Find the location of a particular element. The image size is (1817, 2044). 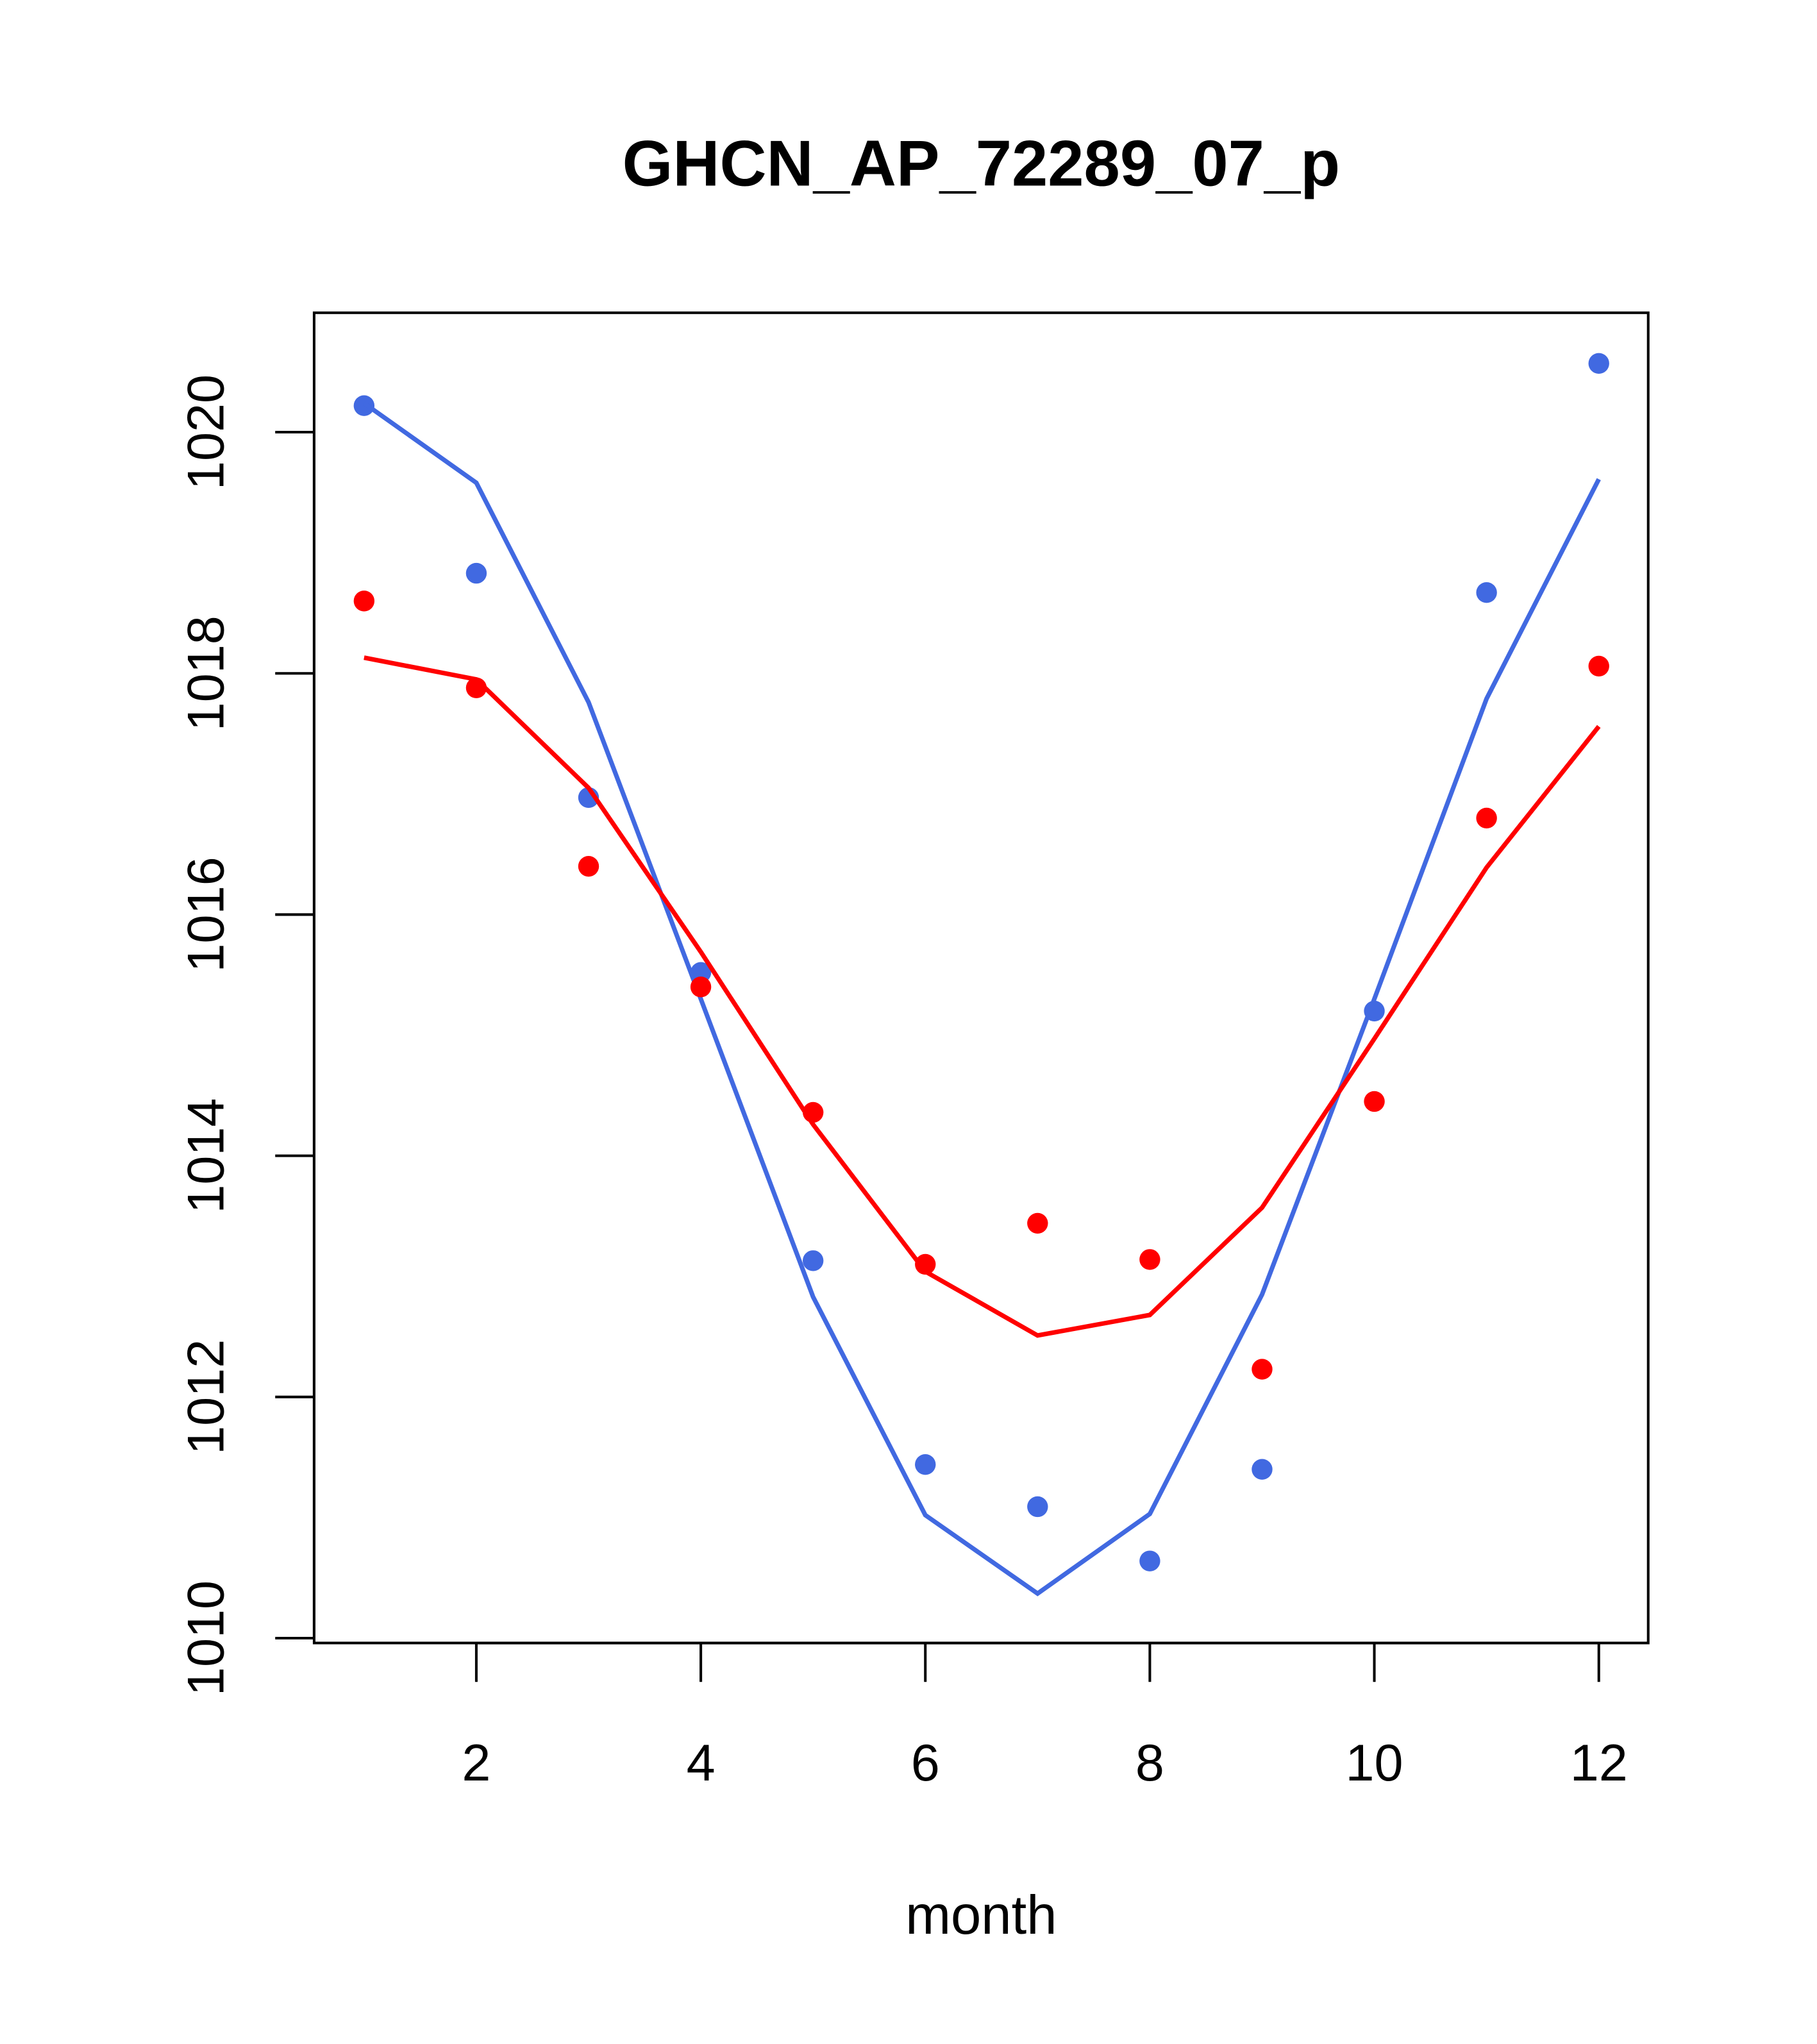

x-tick-label: 10 is located at coordinates (1374, 1763).